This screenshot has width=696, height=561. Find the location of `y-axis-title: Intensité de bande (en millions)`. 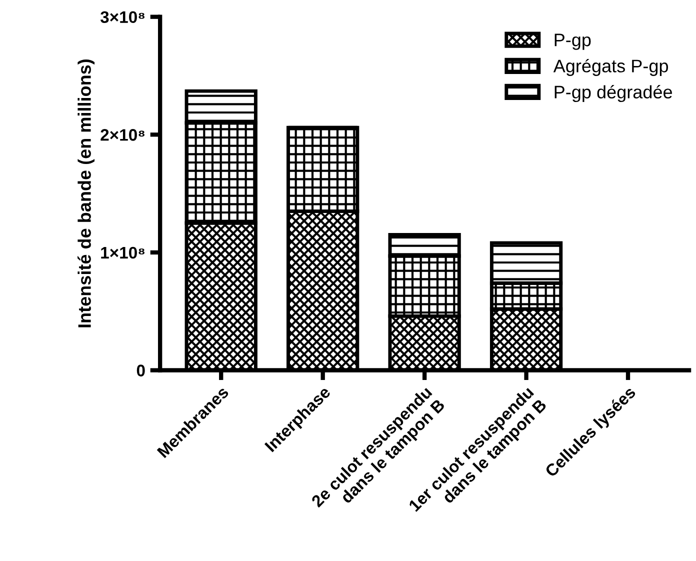

y-axis-title: Intensité de bande (en millions) is located at coordinates (86, 194).